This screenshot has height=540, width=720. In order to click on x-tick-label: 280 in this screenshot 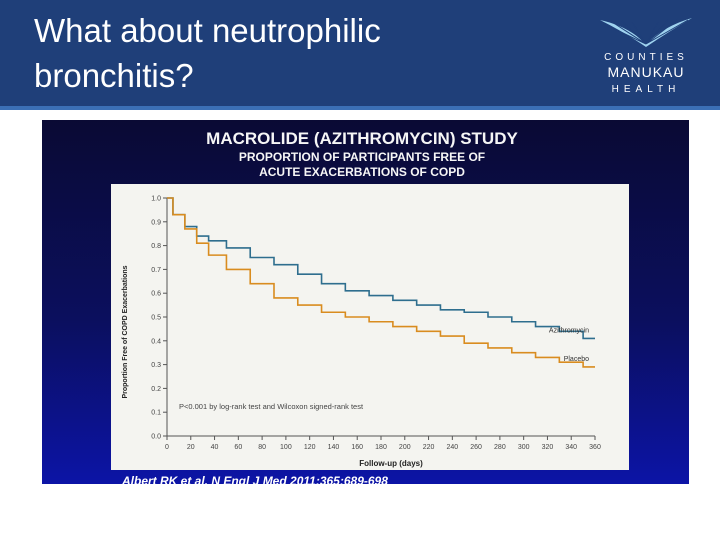, I will do `click(500, 447)`.